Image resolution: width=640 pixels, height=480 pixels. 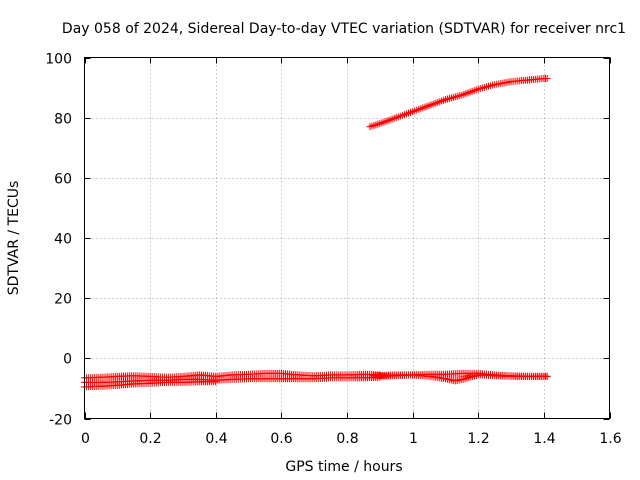 What do you see at coordinates (63, 180) in the screenshot?
I see `y-tick-label: 60` at bounding box center [63, 180].